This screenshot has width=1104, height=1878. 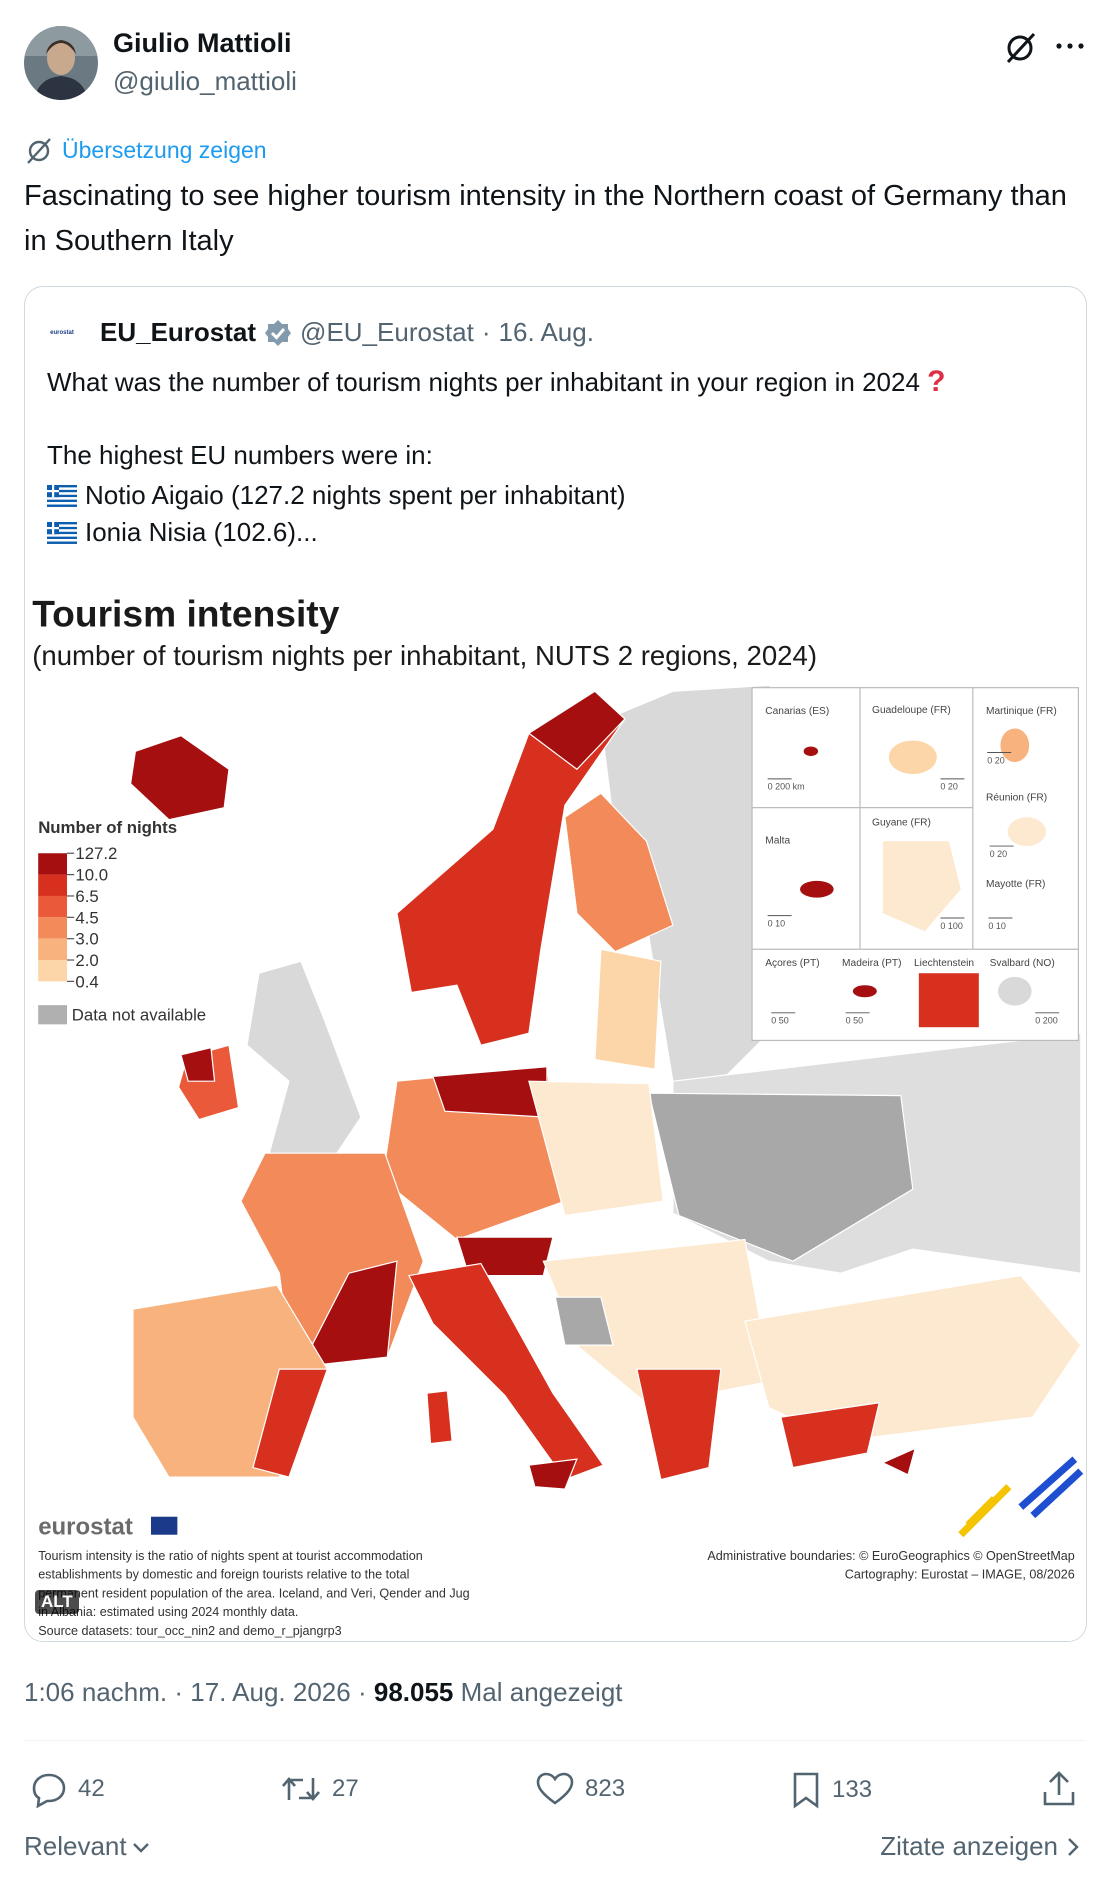 What do you see at coordinates (1015, 884) in the screenshot?
I see `inset-label: Mayotte (FR)` at bounding box center [1015, 884].